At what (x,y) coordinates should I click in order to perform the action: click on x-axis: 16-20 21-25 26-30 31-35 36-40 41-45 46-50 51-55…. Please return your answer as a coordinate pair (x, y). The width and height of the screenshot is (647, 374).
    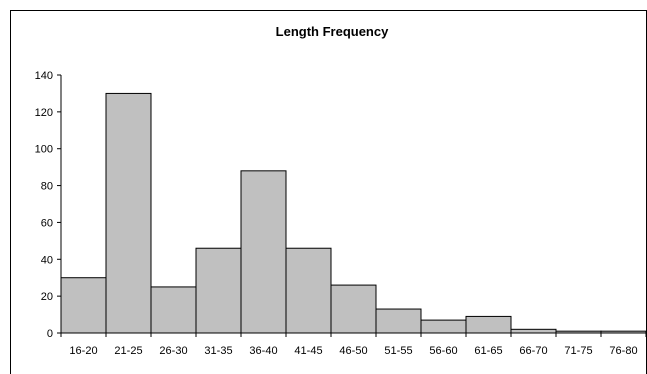
    Looking at the image, I should click on (353, 344).